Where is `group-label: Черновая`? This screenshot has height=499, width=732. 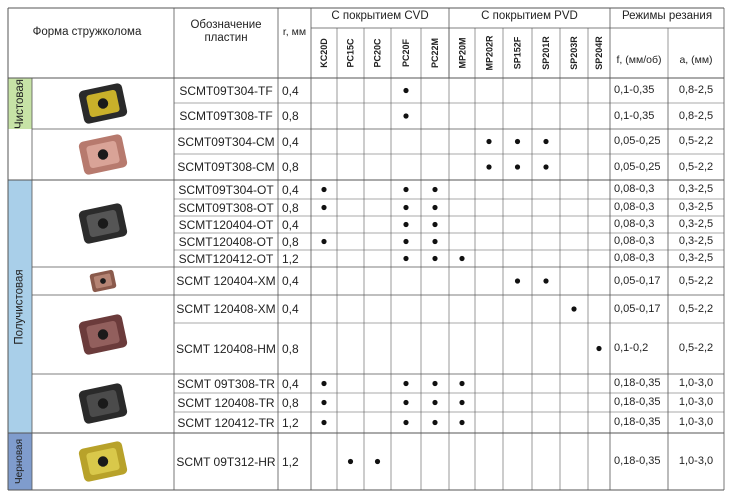
group-label: Черновая is located at coordinates (20, 461).